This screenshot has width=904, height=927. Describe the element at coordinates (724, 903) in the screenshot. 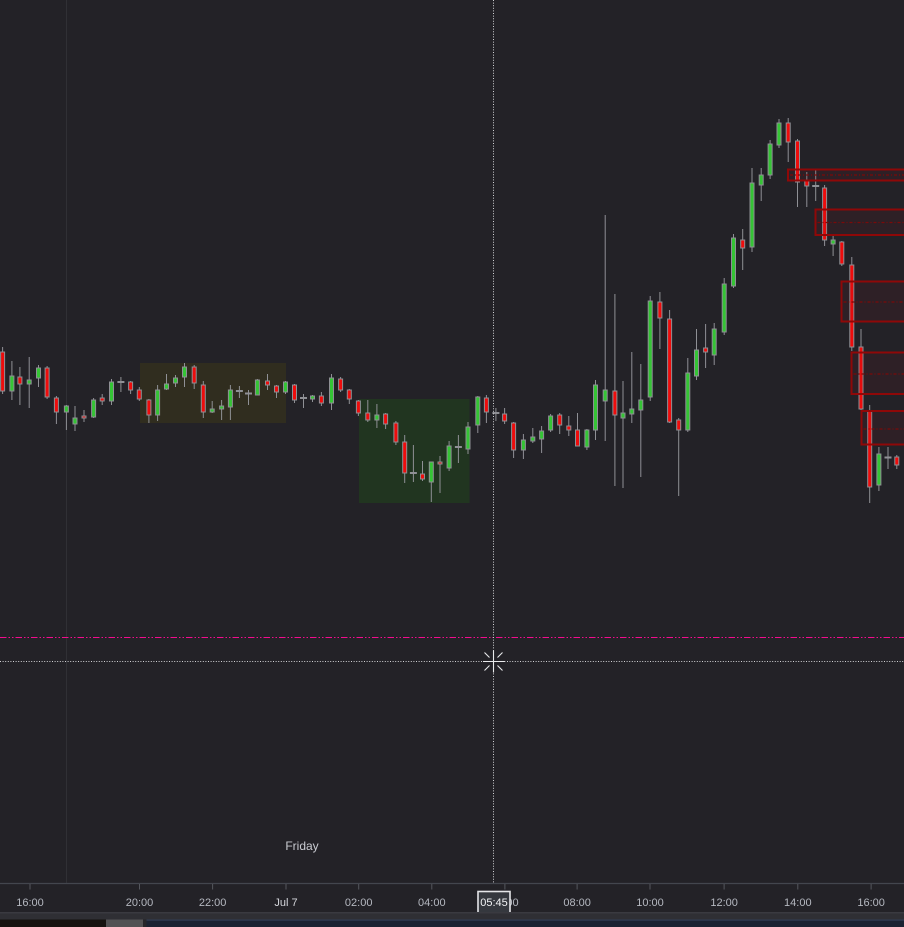

I see `svg-text: 12:00` at that location.